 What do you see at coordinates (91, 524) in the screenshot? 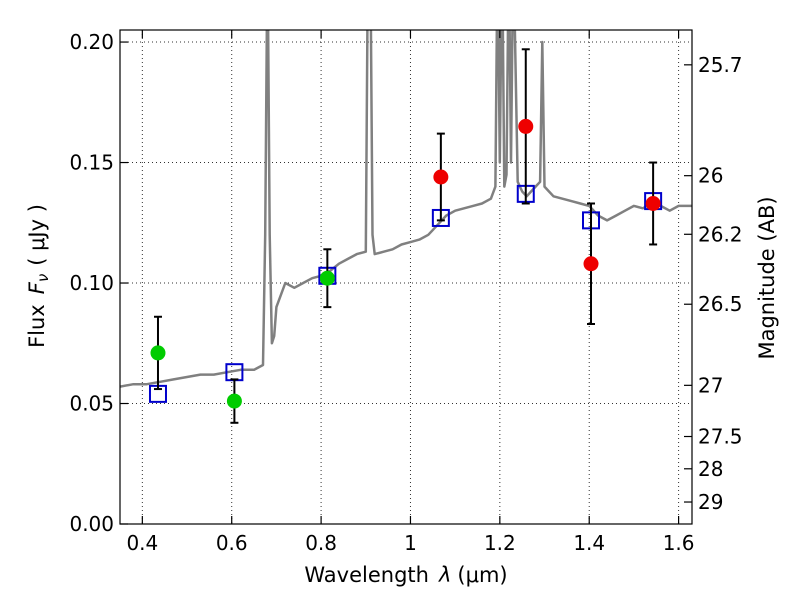
I see `y-tick-label: 0.00` at bounding box center [91, 524].